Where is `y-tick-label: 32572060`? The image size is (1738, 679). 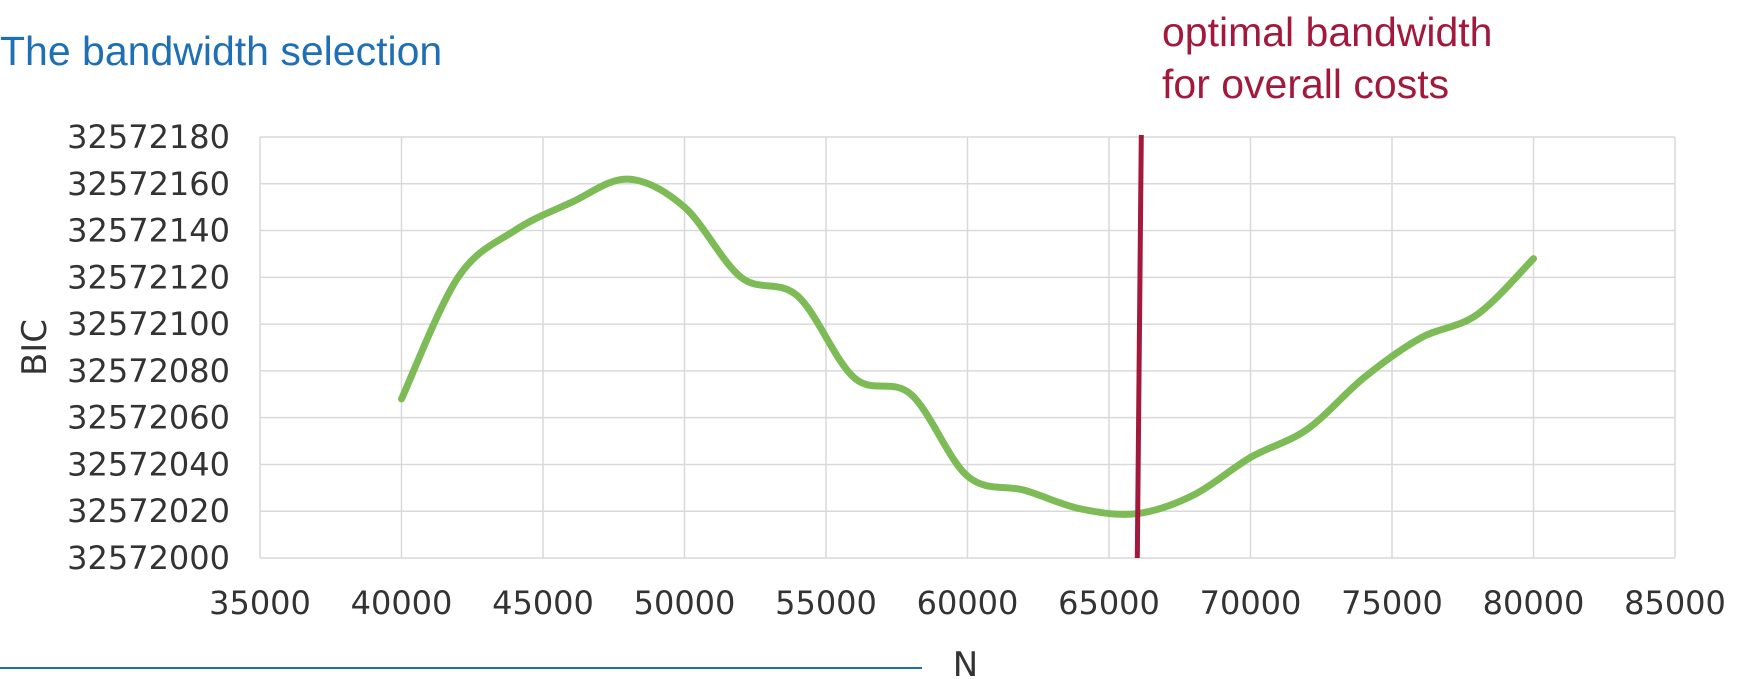 y-tick-label: 32572060 is located at coordinates (148, 418).